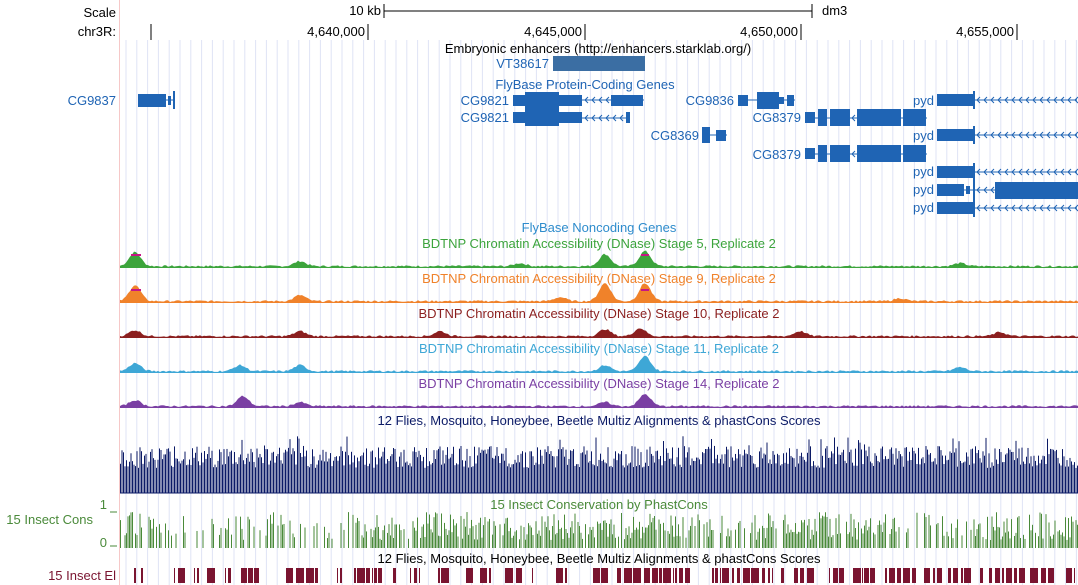 The height and width of the screenshot is (585, 1078). What do you see at coordinates (103, 504) in the screenshot?
I see `cons-ymax: 1` at bounding box center [103, 504].